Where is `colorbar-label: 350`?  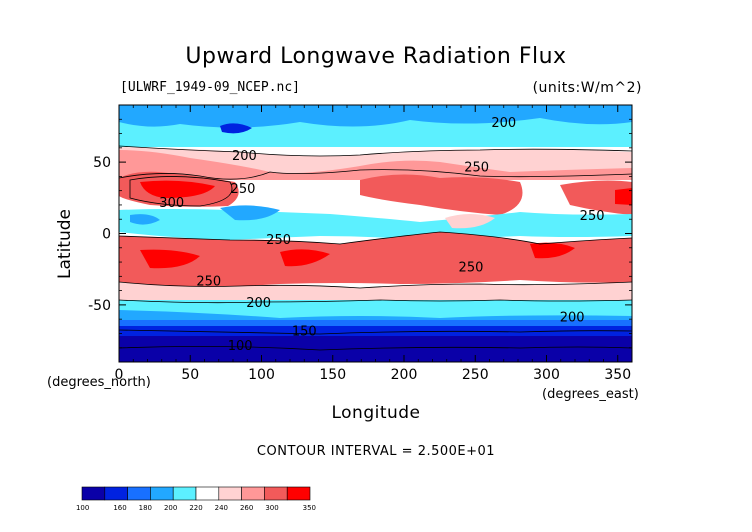
colorbar-label: 350 is located at coordinates (309, 508).